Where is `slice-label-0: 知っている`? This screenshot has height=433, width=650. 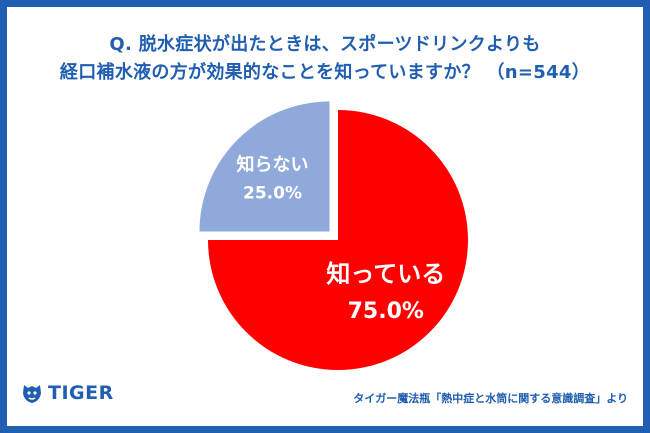
slice-label-0: 知っている is located at coordinates (385, 274).